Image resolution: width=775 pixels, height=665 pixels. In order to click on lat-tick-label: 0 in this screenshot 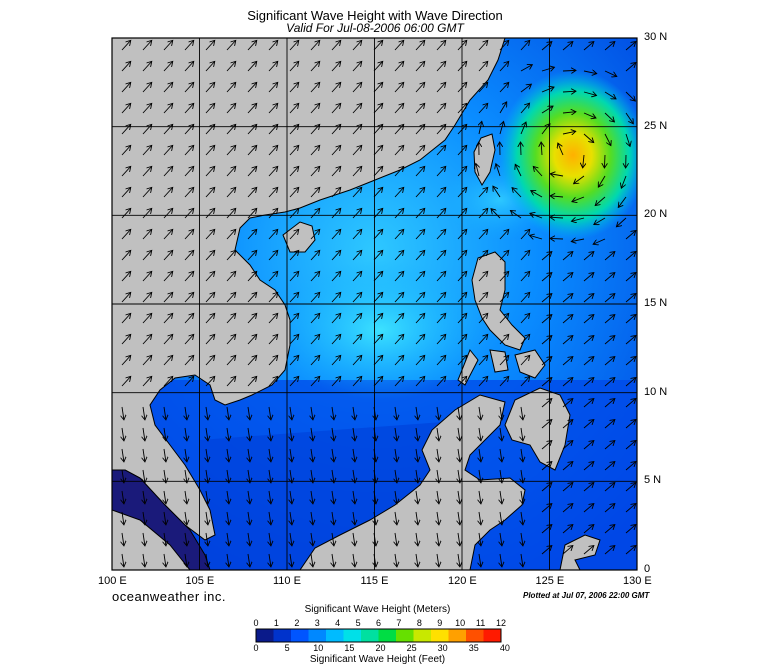, I will do `click(647, 569)`.